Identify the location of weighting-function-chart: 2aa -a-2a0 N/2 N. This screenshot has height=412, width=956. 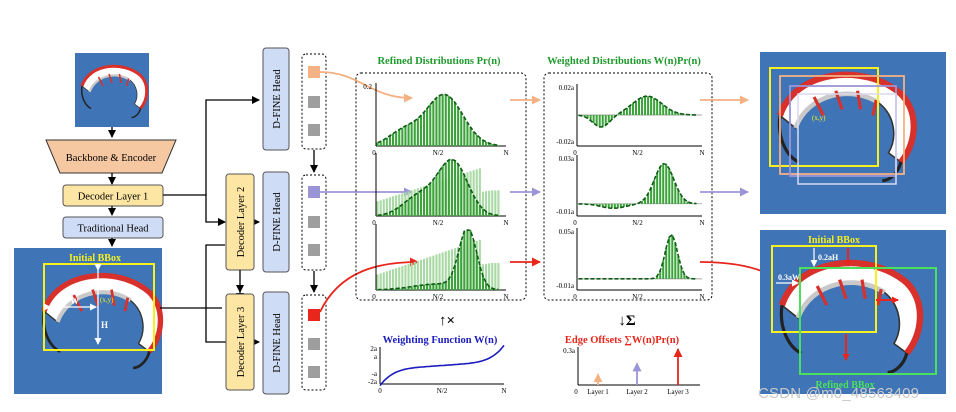
(437, 369).